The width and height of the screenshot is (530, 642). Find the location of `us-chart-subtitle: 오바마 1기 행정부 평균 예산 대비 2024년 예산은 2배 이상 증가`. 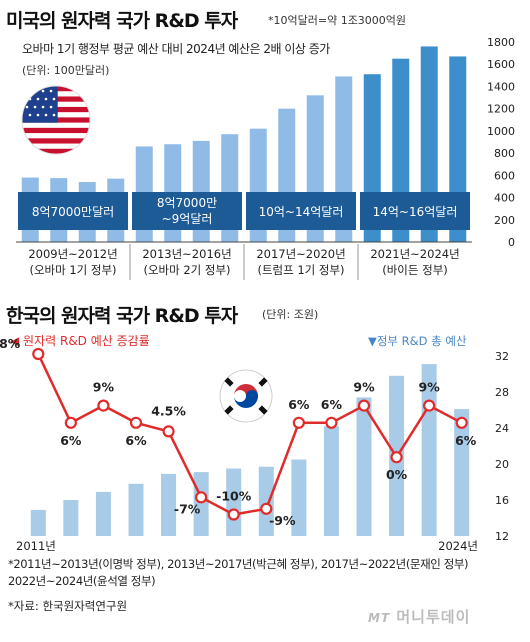

us-chart-subtitle: 오바마 1기 행정부 평균 예산 대비 2024년 예산은 2배 이상 증가 is located at coordinates (176, 49).